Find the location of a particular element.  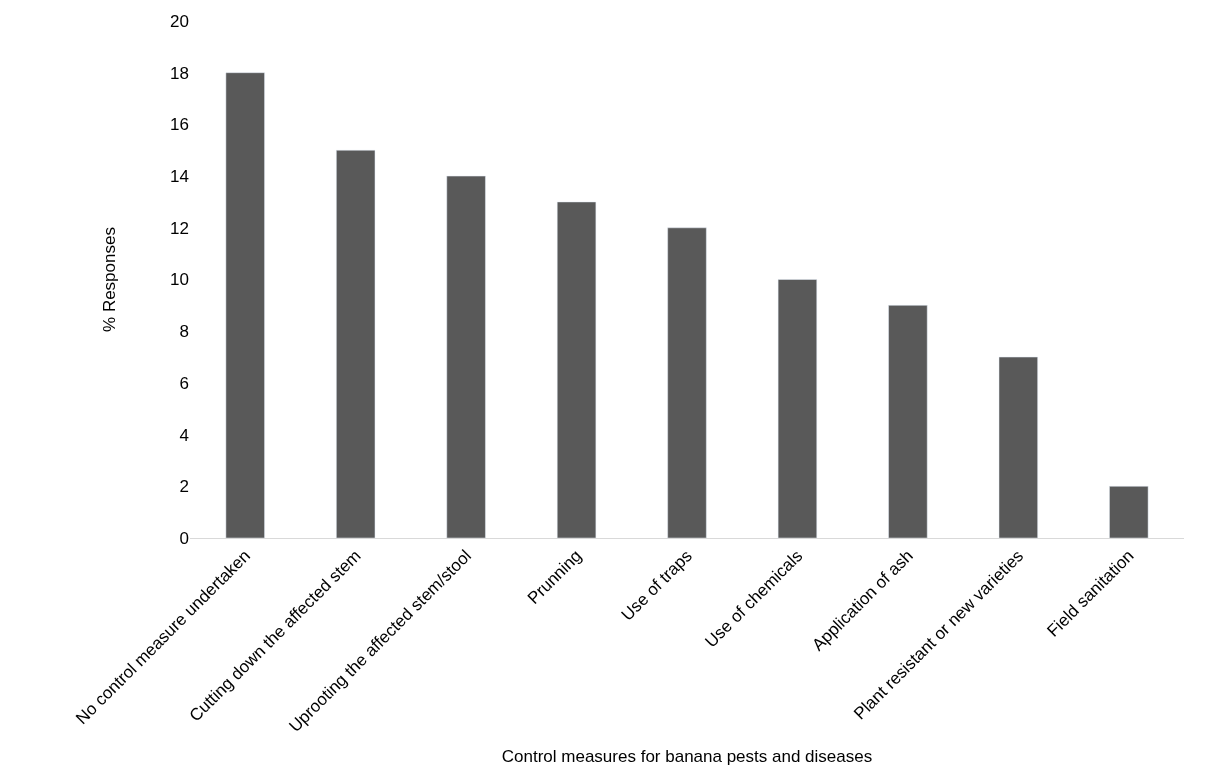

y-tick-label: 14 is located at coordinates (179, 177).